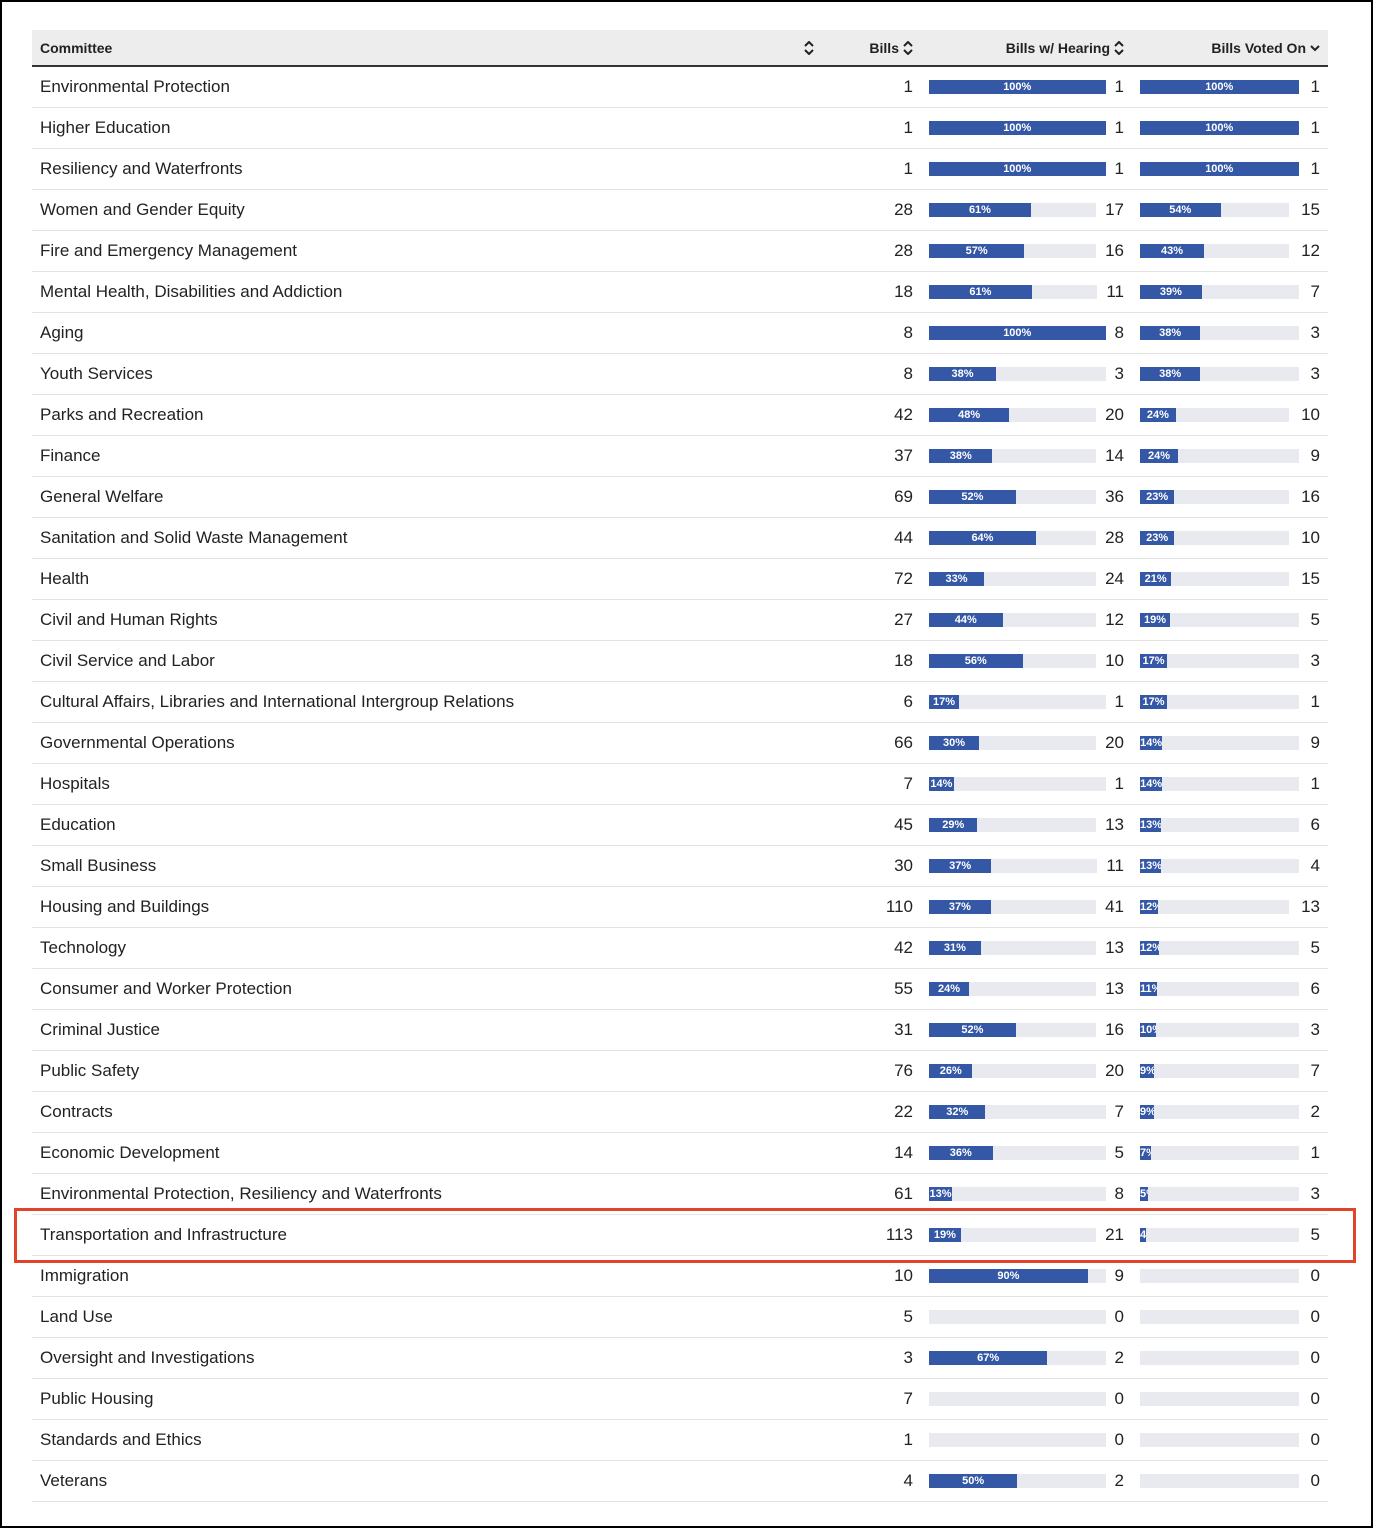  Describe the element at coordinates (908, 701) in the screenshot. I see `bills-count: 6` at that location.